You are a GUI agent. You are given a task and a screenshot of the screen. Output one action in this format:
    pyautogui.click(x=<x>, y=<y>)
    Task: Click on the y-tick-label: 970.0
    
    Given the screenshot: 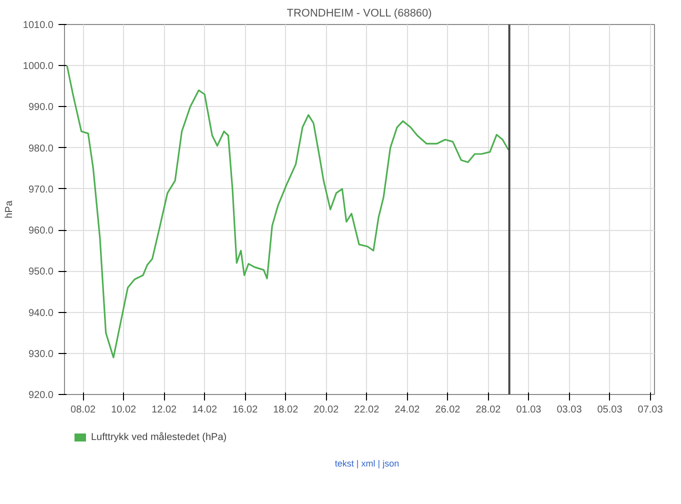 What is the action you would take?
    pyautogui.click(x=41, y=190)
    